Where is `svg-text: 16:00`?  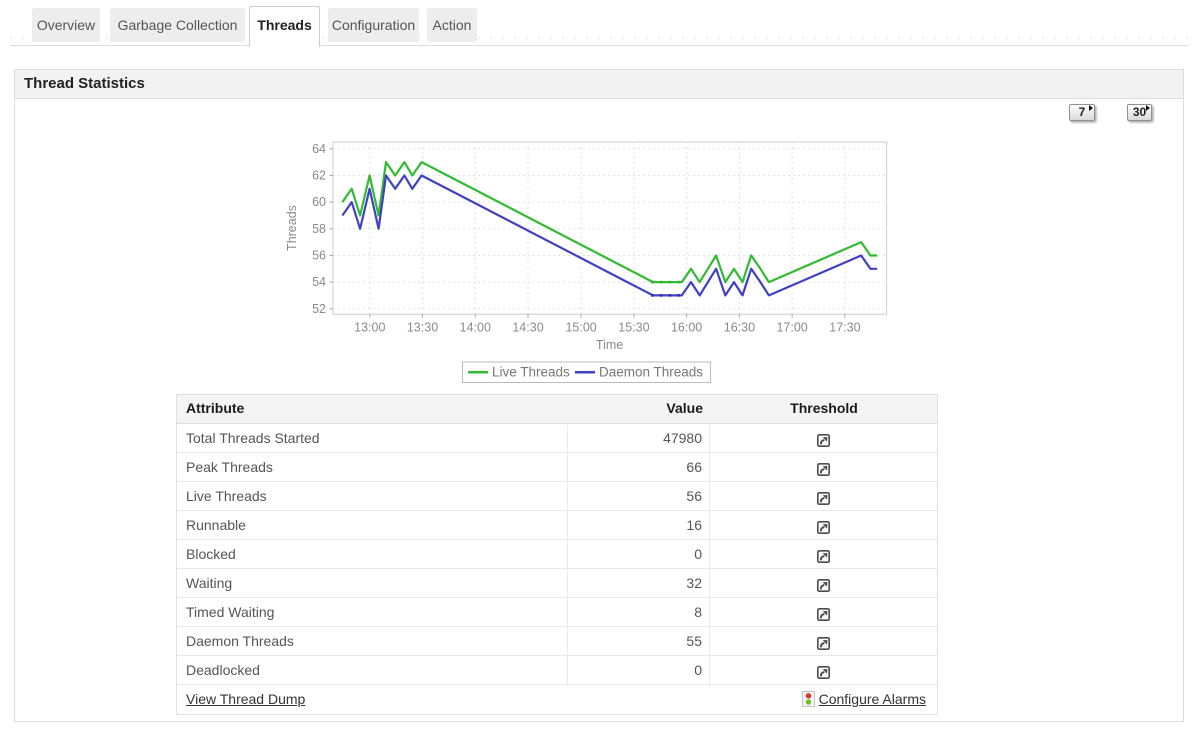 svg-text: 16:00 is located at coordinates (686, 328).